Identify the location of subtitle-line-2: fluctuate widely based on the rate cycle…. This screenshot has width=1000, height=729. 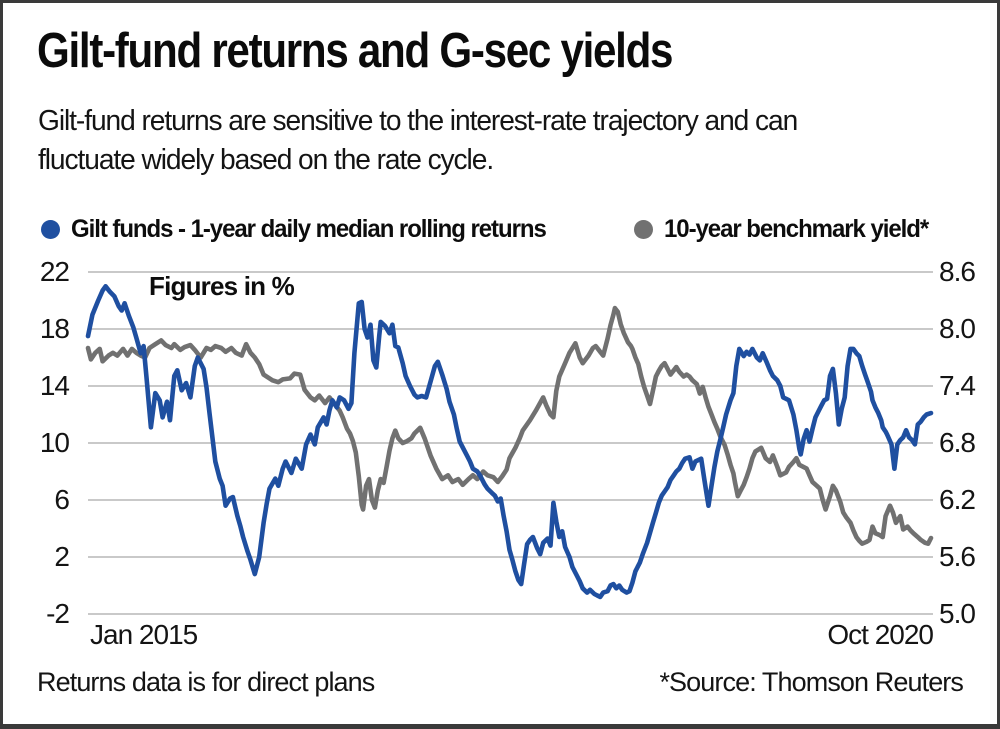
(266, 160).